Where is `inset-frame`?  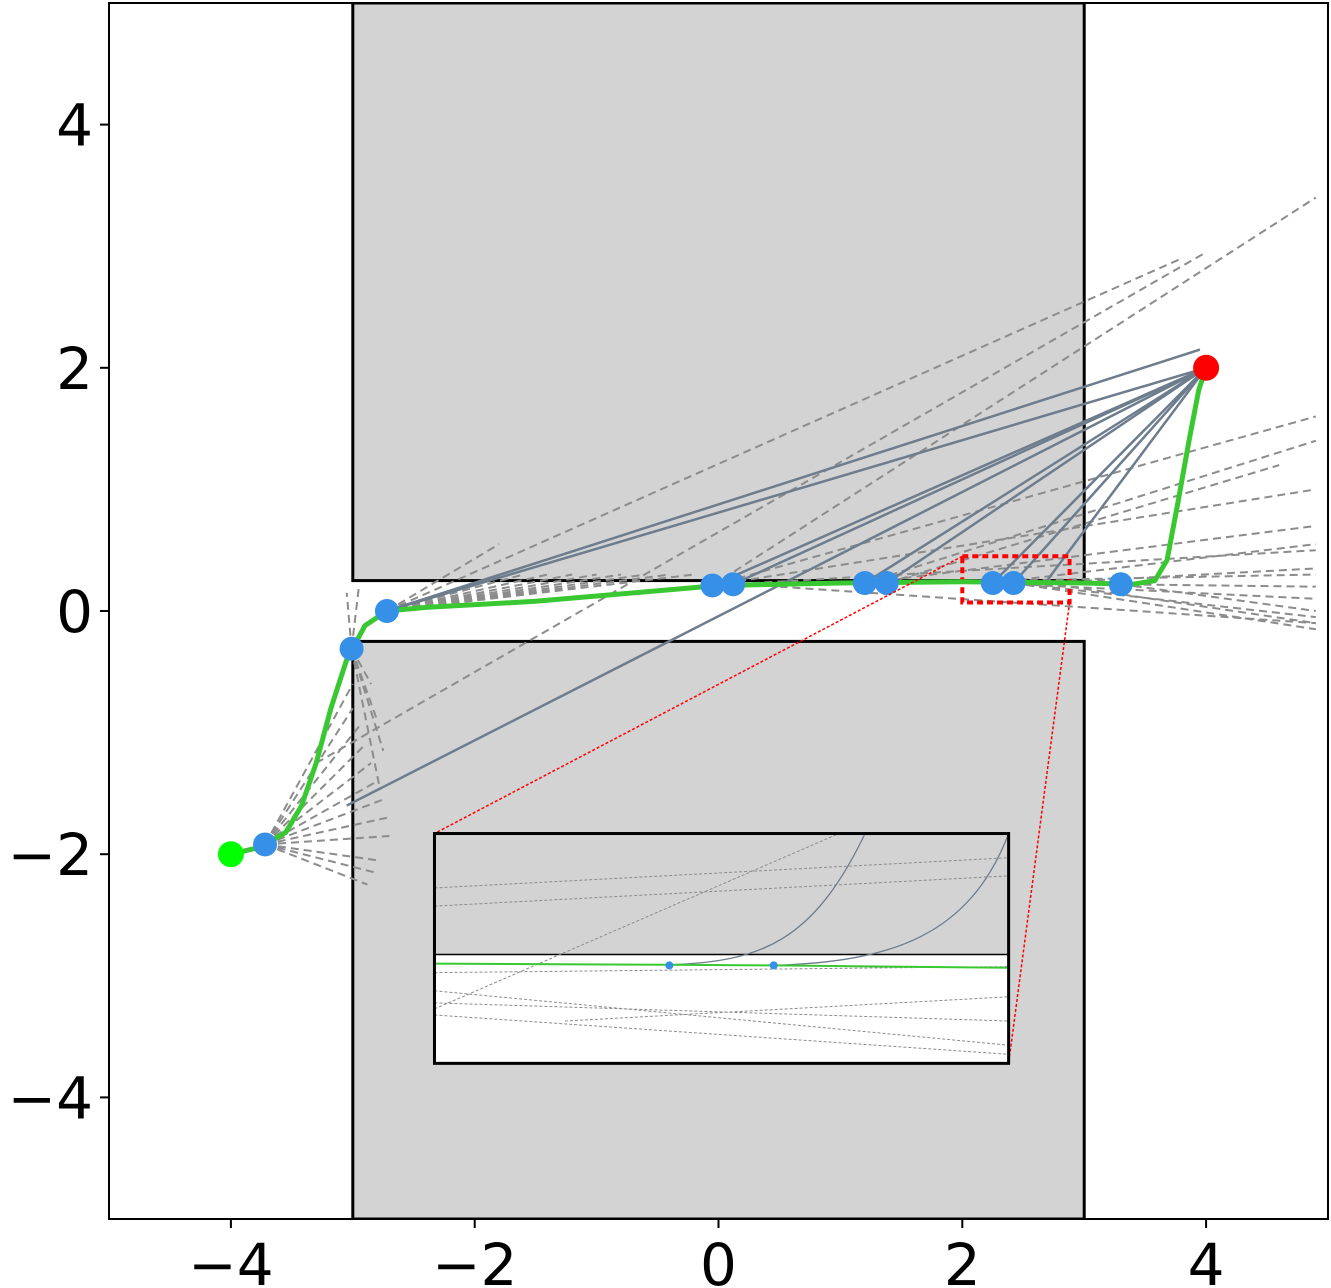 inset-frame is located at coordinates (721, 948).